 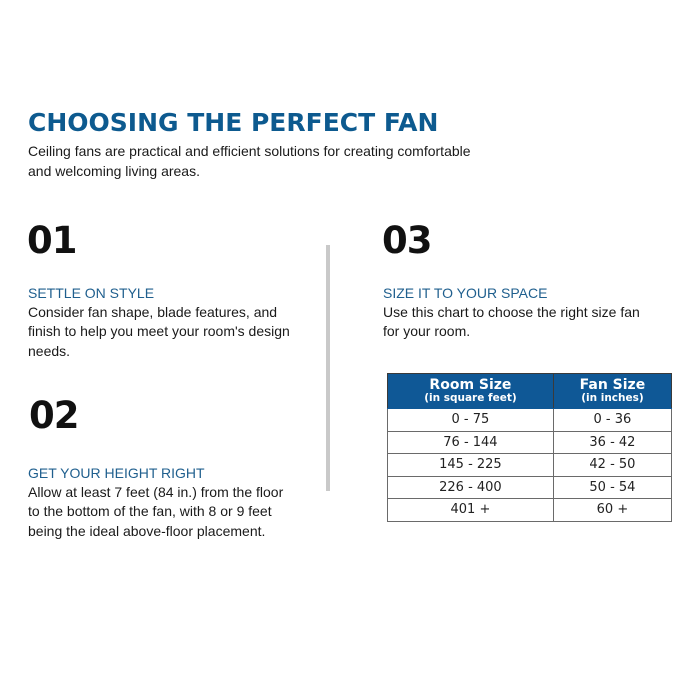 I want to click on step-3-number: 03, so click(x=407, y=240).